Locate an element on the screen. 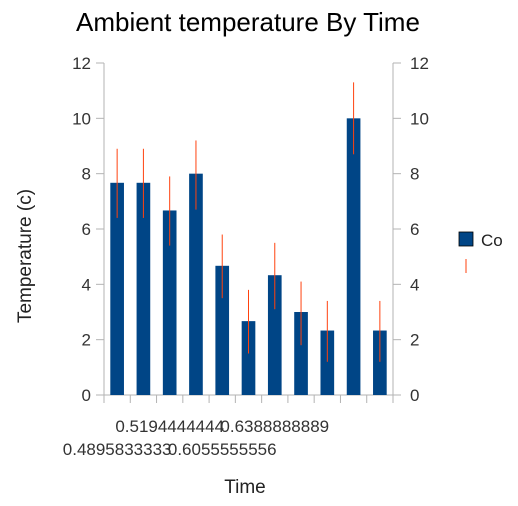 This screenshot has width=518, height=506. x-axis-title: Time is located at coordinates (245, 487).